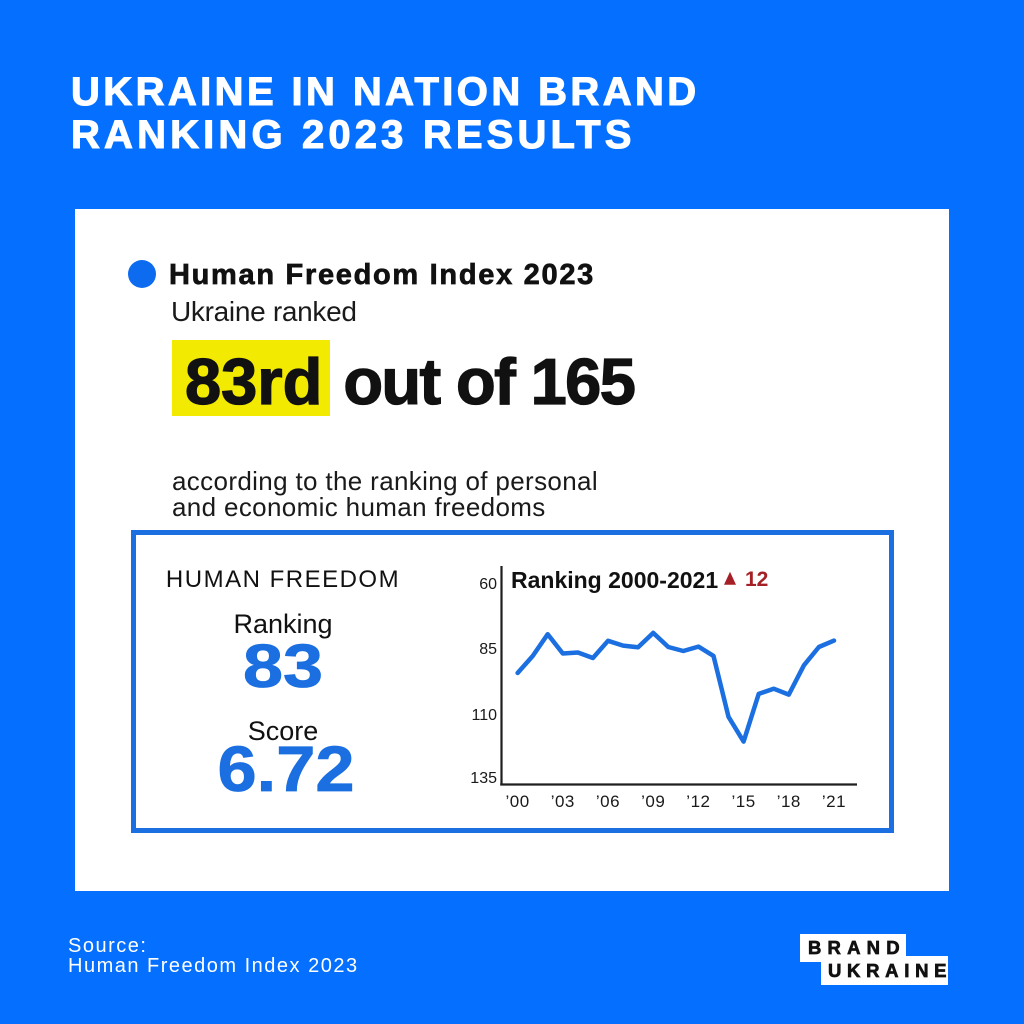 The height and width of the screenshot is (1024, 1024). Describe the element at coordinates (789, 801) in the screenshot. I see `svg-text: ’18` at that location.